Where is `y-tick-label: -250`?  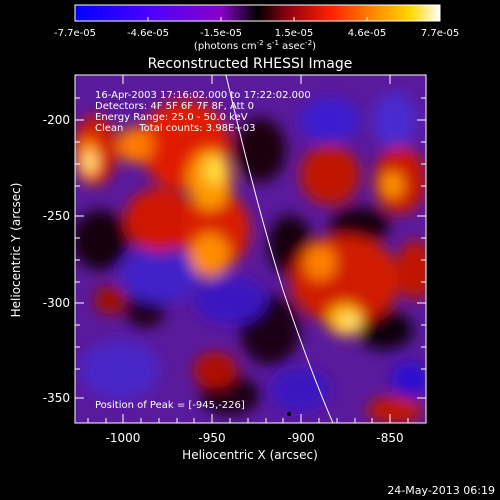
y-tick-label: -250 is located at coordinates (56, 216).